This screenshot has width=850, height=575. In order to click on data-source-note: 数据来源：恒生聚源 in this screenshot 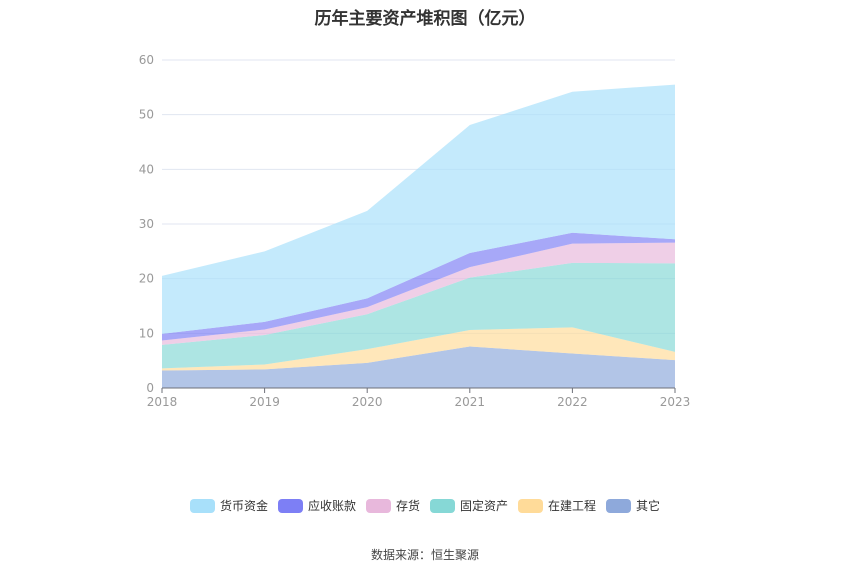, I will do `click(424, 555)`.